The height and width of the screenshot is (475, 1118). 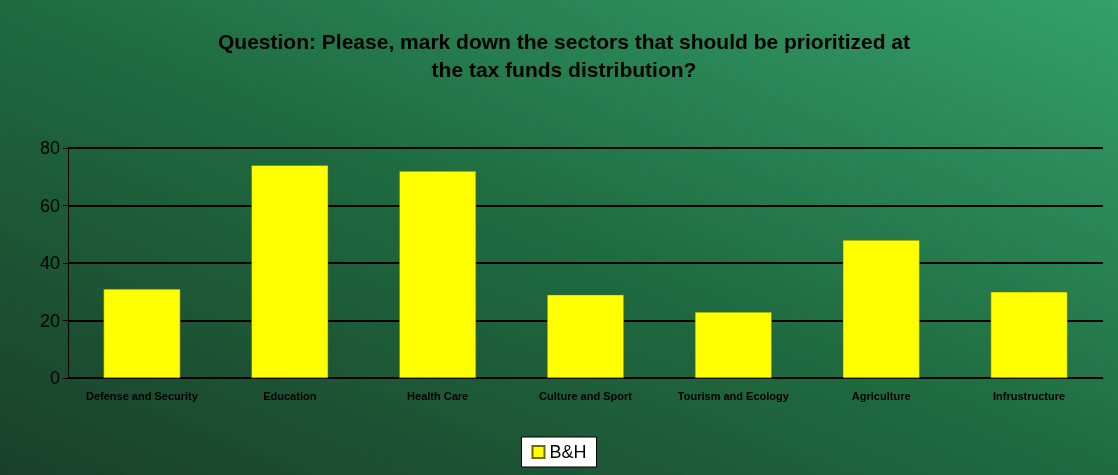 I want to click on x-tick-label: Infrustructure, so click(x=1029, y=395).